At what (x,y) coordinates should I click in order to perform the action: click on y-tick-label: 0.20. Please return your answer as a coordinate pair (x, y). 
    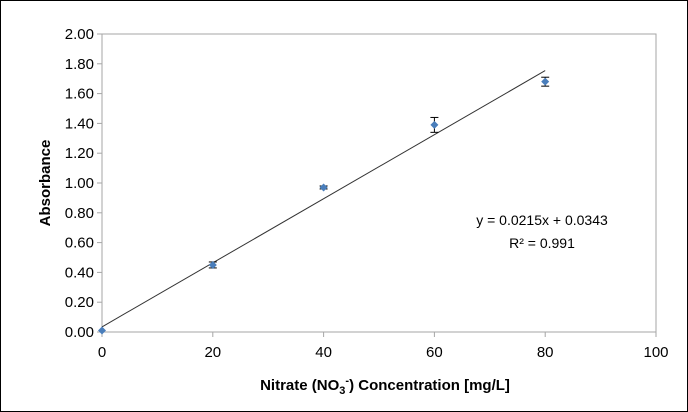
    Looking at the image, I should click on (79, 302).